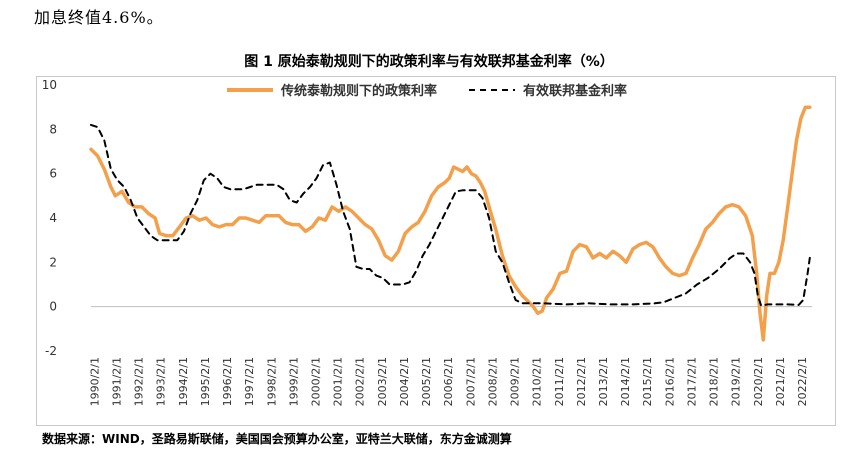 The height and width of the screenshot is (450, 858). Describe the element at coordinates (603, 381) in the screenshot. I see `x-tick-label: 2013/2/1` at that location.